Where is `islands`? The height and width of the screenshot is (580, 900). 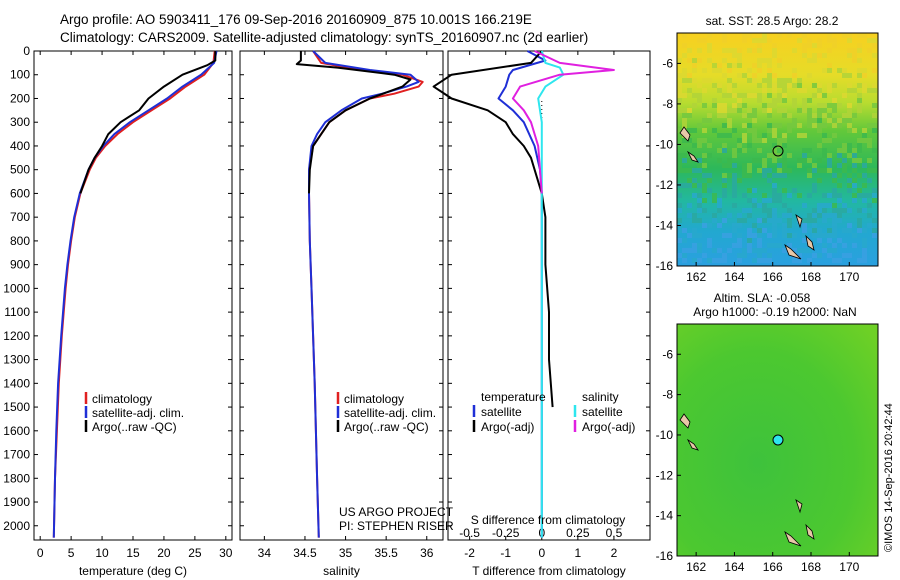 islands is located at coordinates (747, 480).